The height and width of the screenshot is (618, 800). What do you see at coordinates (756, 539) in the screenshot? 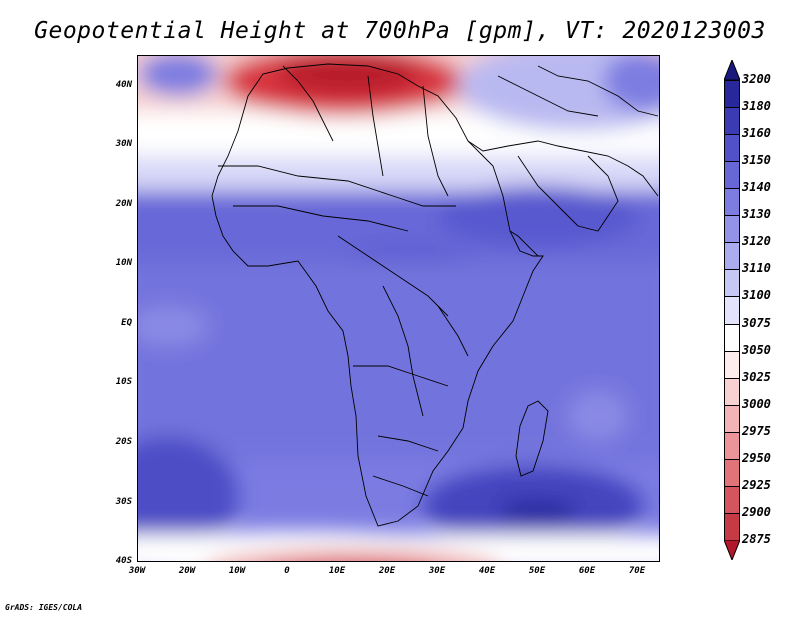
I see `colorbar-label: 2875` at bounding box center [756, 539].